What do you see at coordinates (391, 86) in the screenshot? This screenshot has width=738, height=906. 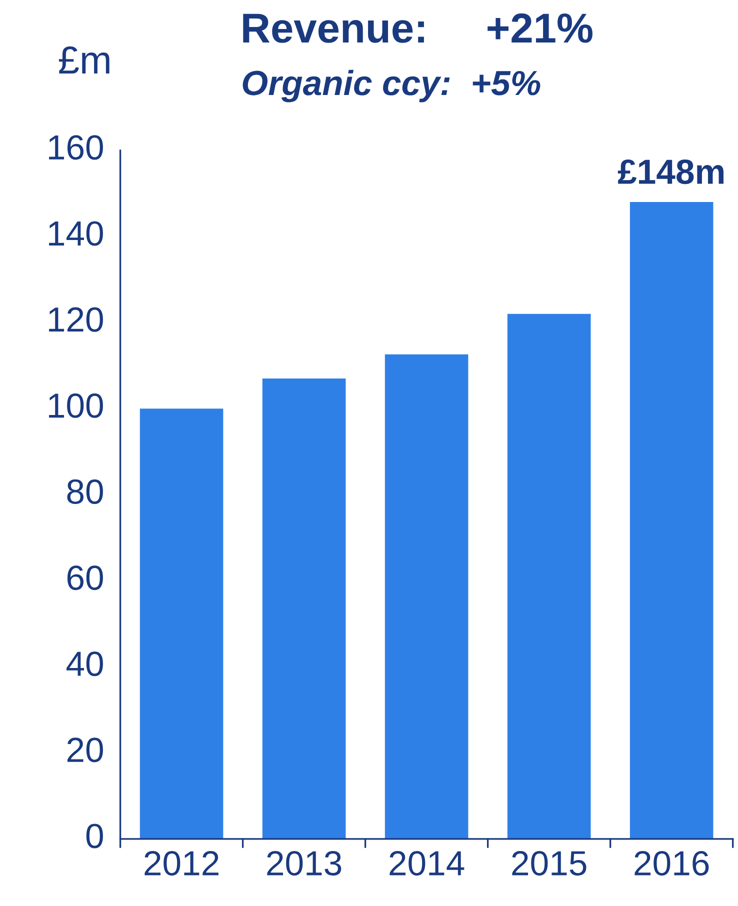 I see `chart-subtitle: Organic ccy: +5%` at bounding box center [391, 86].